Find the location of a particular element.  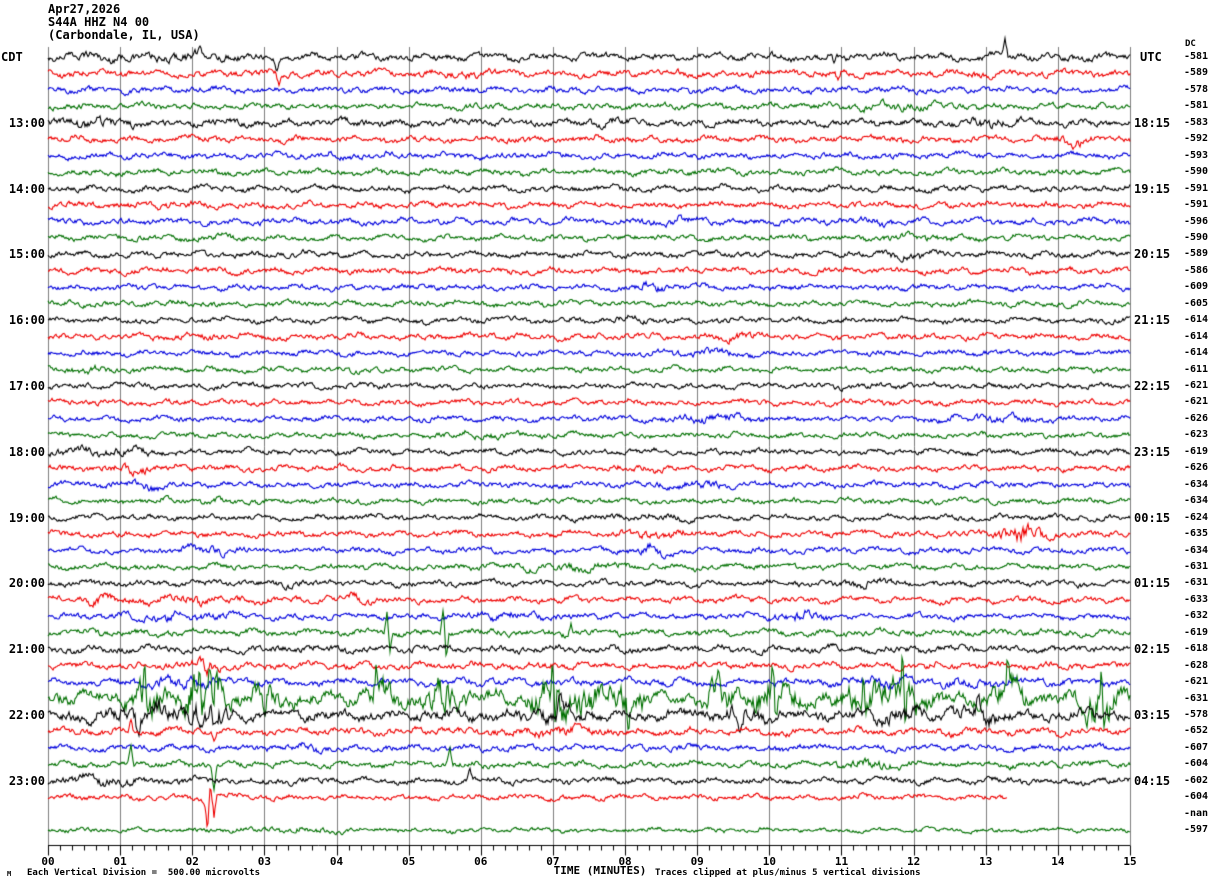

cdt-hour-label: 15:00 is located at coordinates (26, 254).